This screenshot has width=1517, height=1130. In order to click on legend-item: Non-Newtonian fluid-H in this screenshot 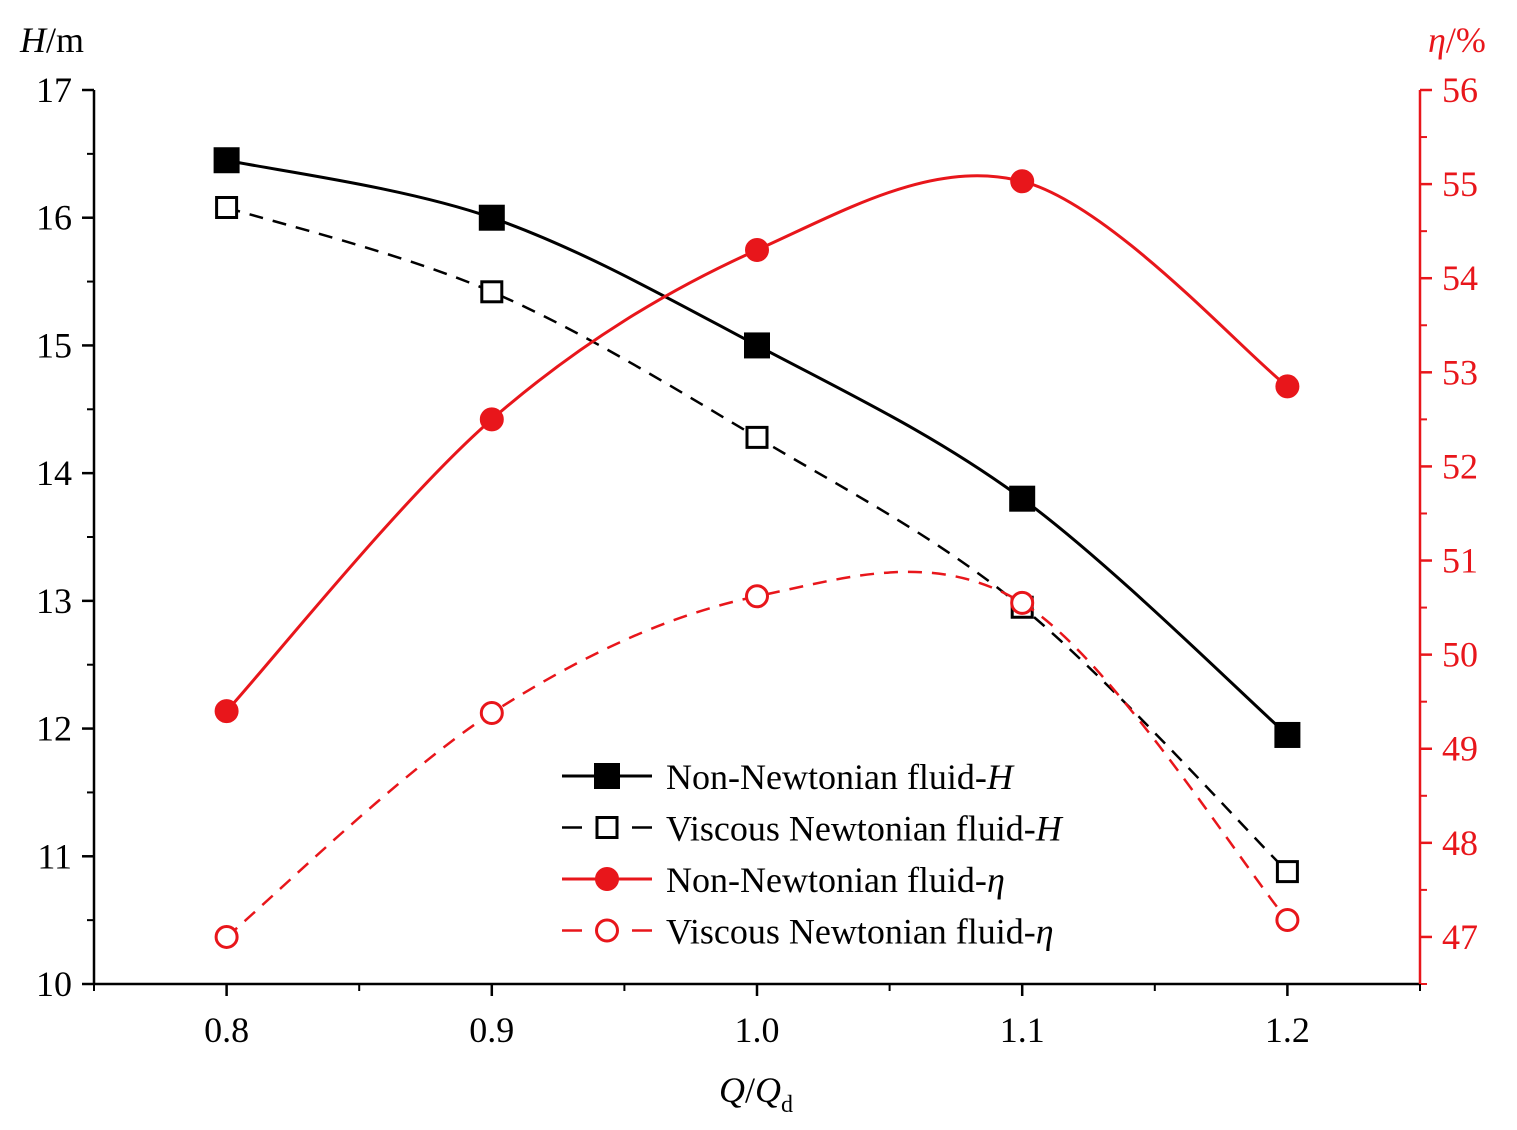, I will do `click(788, 777)`.